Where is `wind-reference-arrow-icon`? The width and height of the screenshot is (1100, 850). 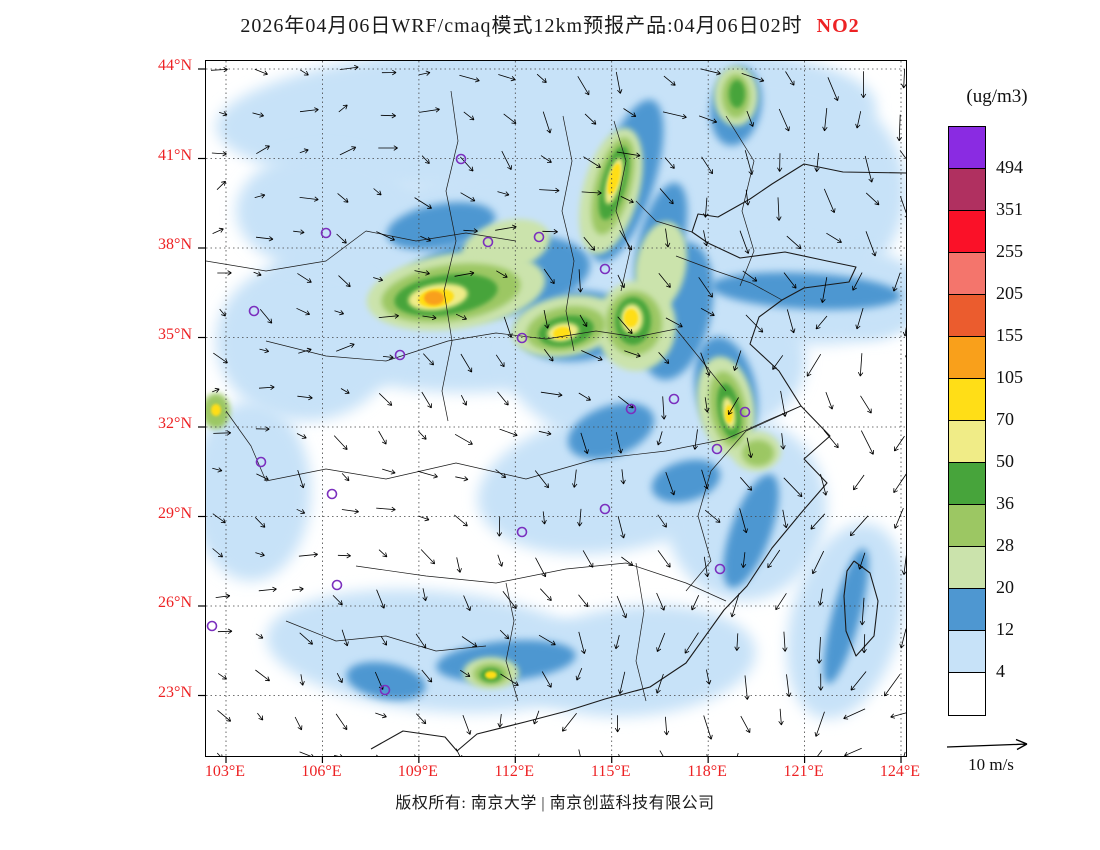
wind-reference-arrow-icon is located at coordinates (987, 744).